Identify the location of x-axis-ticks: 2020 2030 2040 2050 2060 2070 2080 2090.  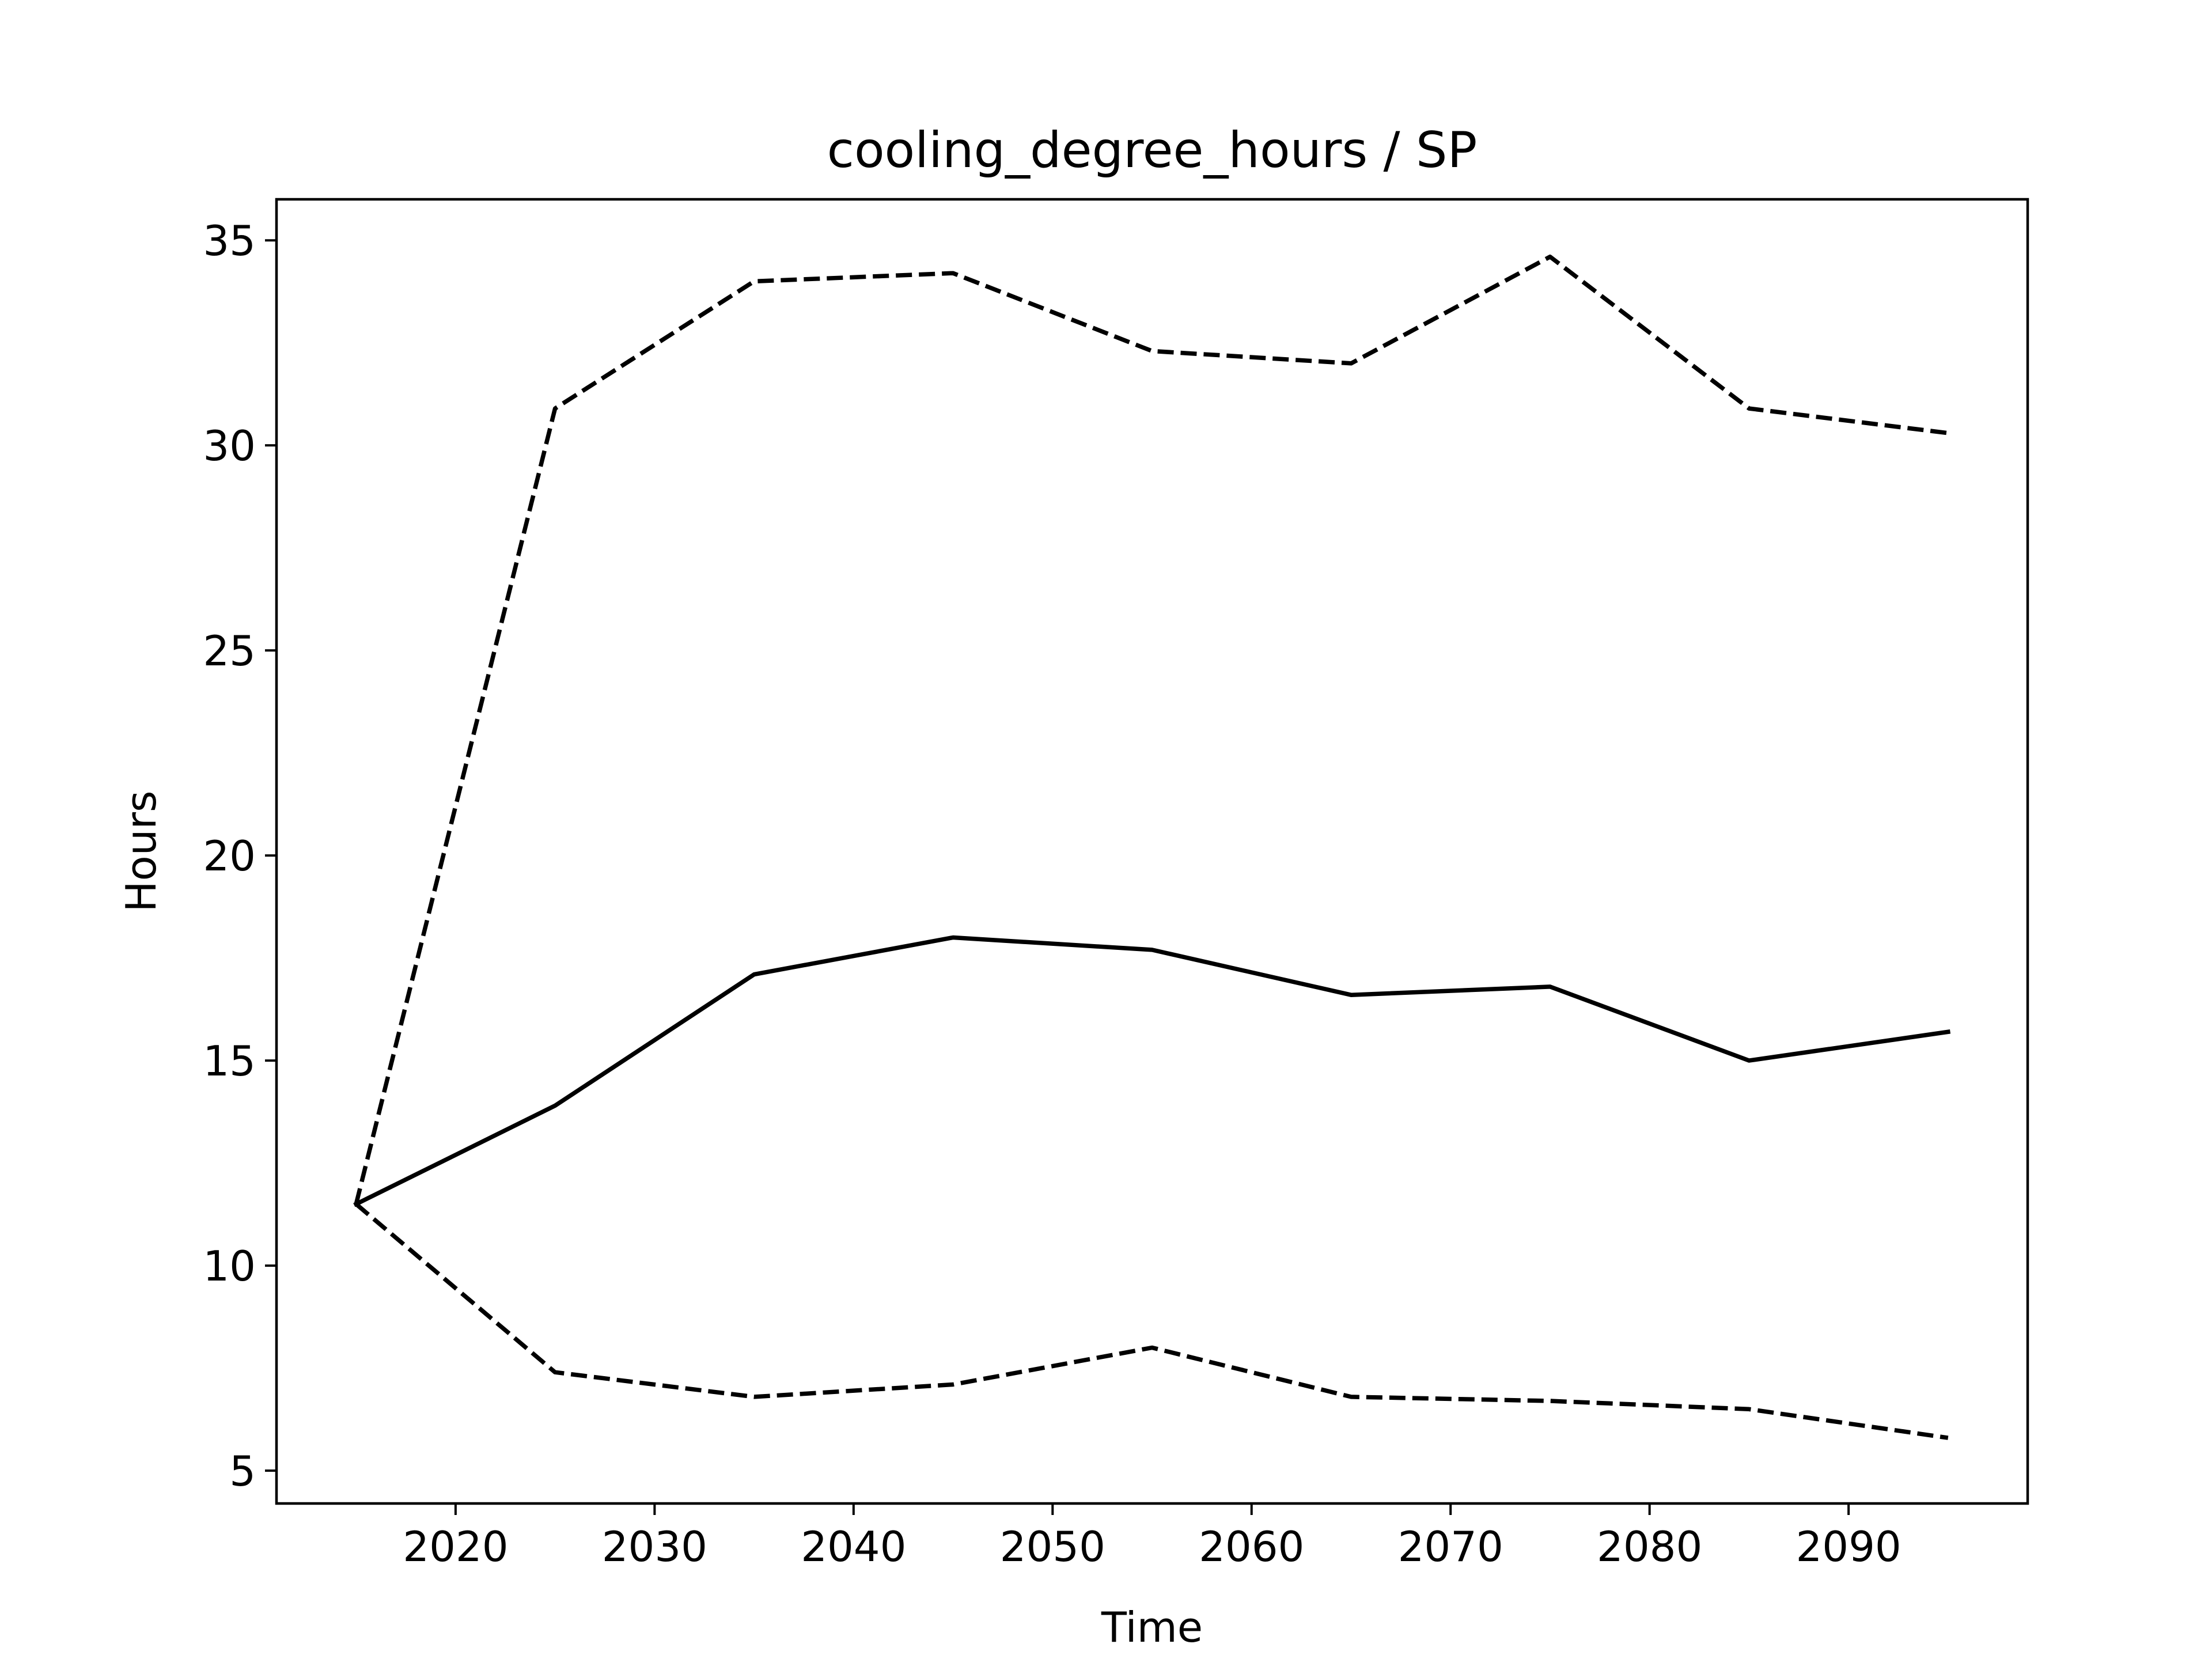
(1152, 1537).